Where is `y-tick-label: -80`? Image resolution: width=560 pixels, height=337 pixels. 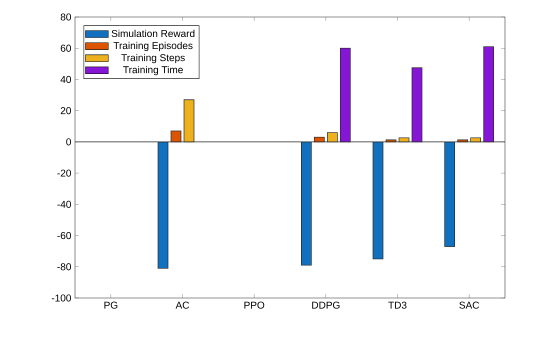
y-tick-label: -80 is located at coordinates (64, 266).